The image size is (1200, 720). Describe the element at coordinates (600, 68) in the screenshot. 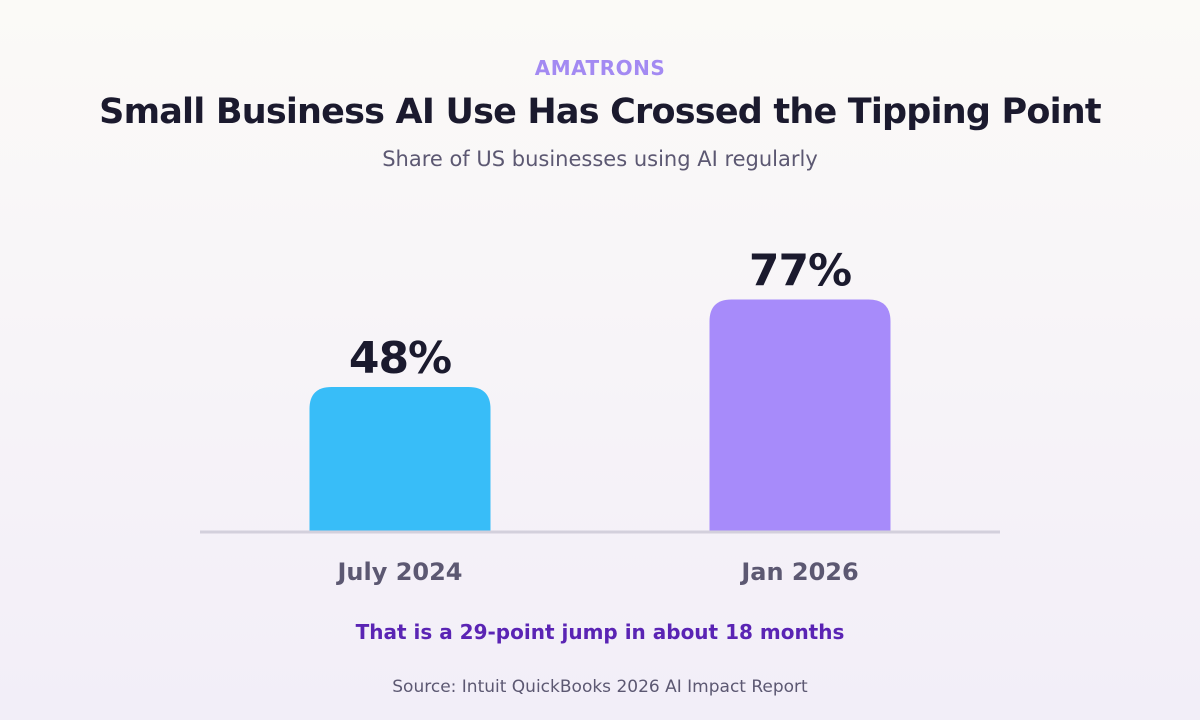

I see `brand-label: AMATRONS` at that location.